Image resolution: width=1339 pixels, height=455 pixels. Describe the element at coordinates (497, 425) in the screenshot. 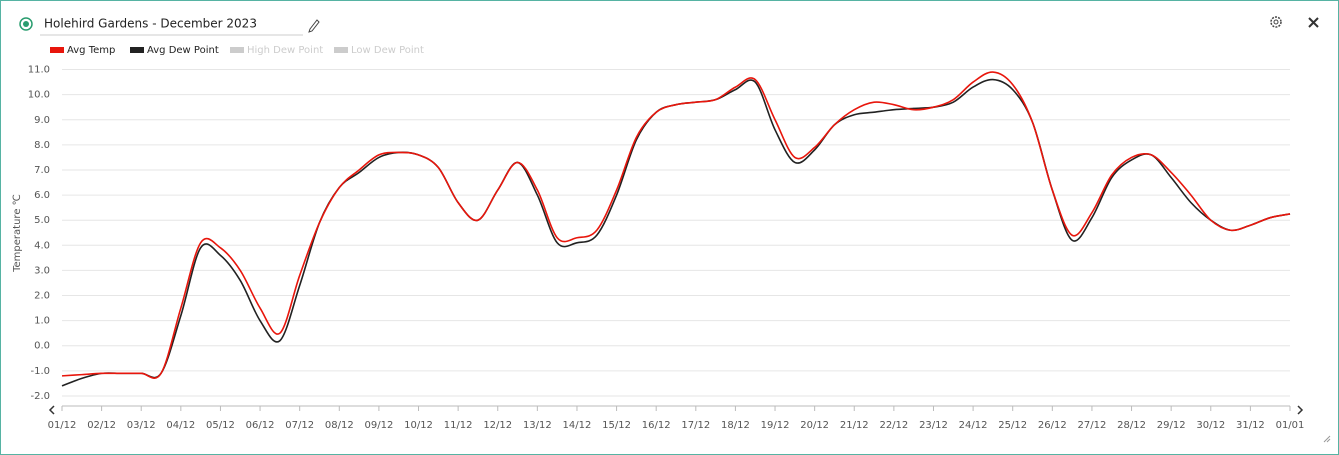

I see `x-tick-label: 12/12` at that location.